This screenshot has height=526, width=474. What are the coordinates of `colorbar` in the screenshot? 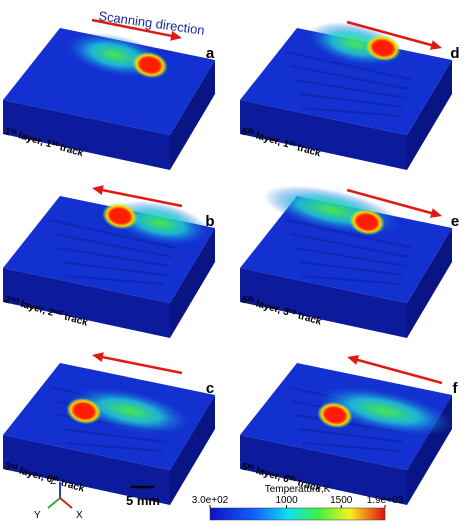 It's located at (297, 514).